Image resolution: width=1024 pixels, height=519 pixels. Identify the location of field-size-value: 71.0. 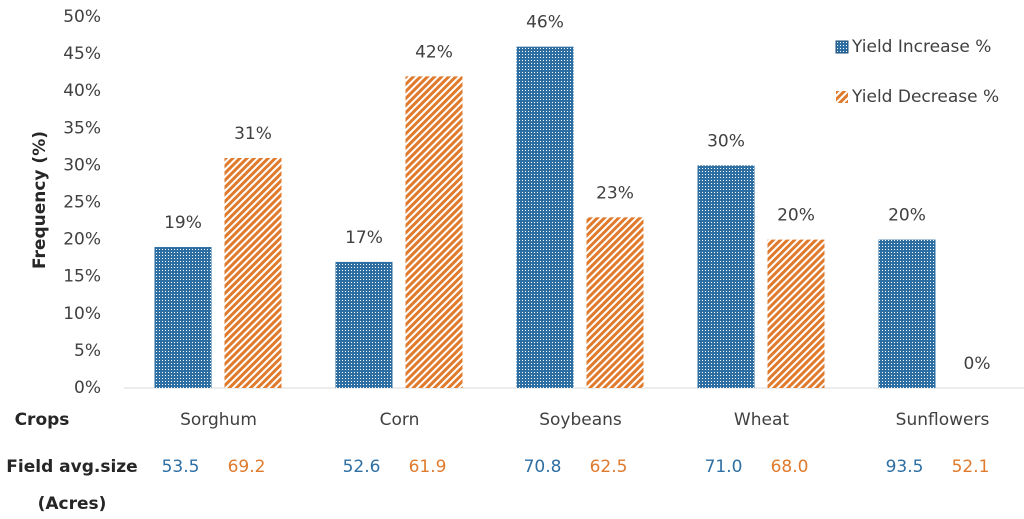
(724, 467).